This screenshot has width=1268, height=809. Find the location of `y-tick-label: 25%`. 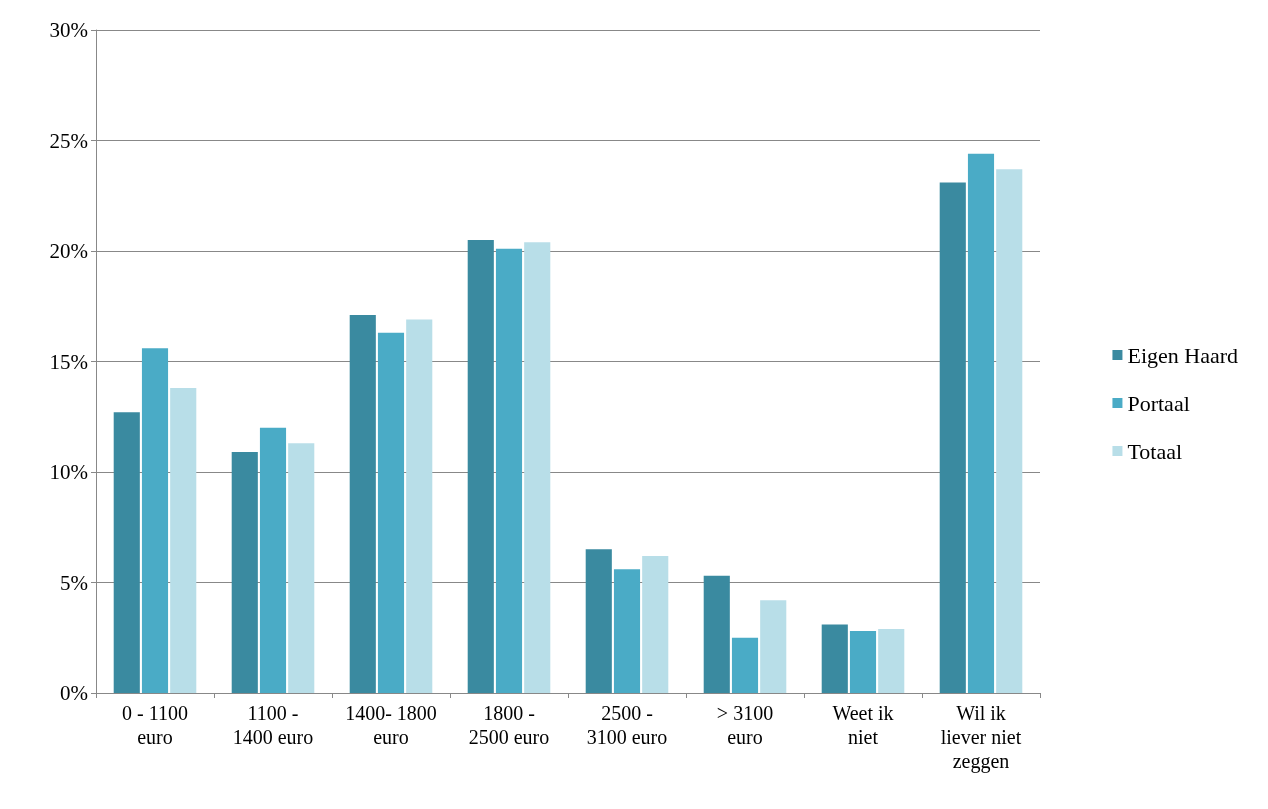

y-tick-label: 25% is located at coordinates (68, 140).